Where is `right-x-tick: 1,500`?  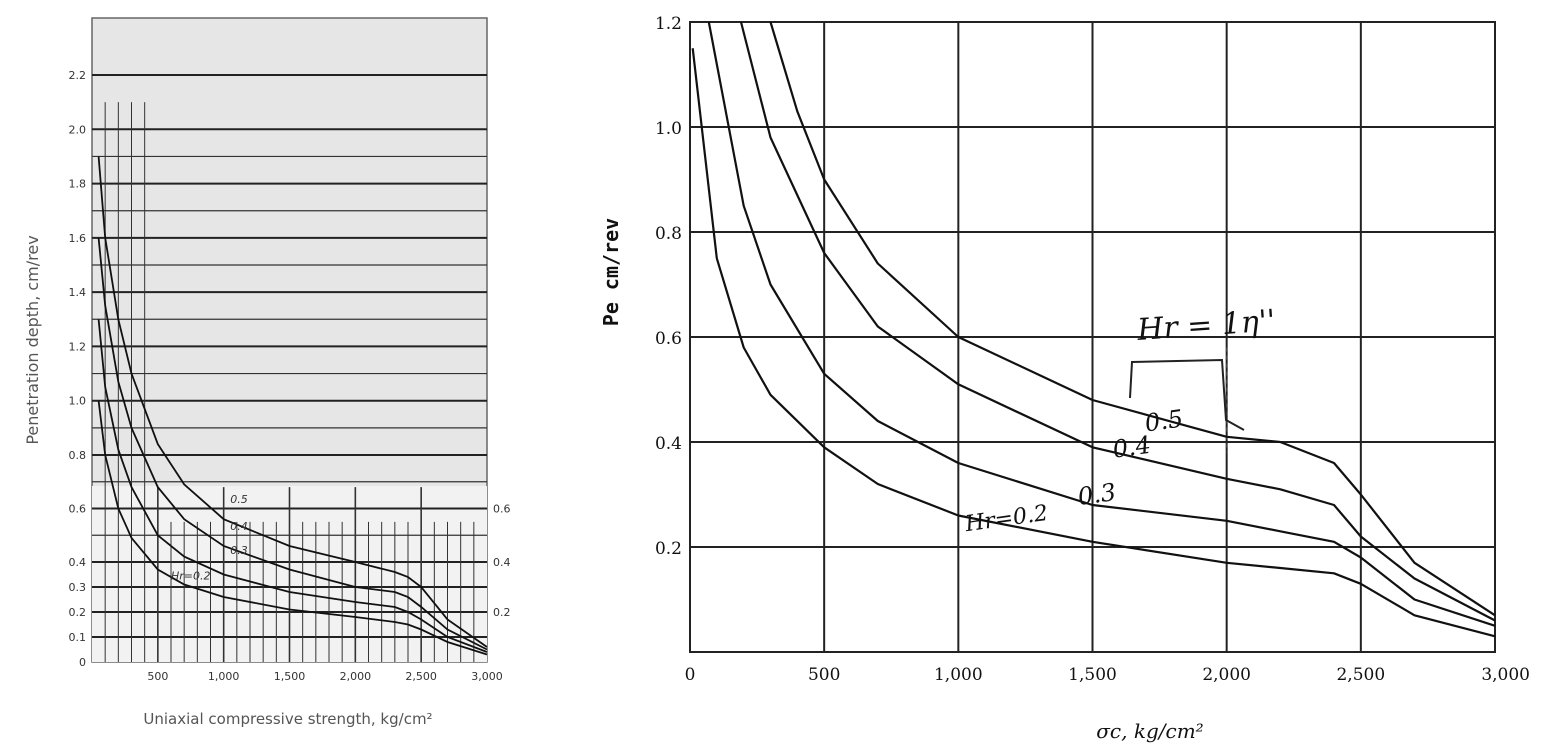
right-x-tick: 1,500 is located at coordinates (1092, 675).